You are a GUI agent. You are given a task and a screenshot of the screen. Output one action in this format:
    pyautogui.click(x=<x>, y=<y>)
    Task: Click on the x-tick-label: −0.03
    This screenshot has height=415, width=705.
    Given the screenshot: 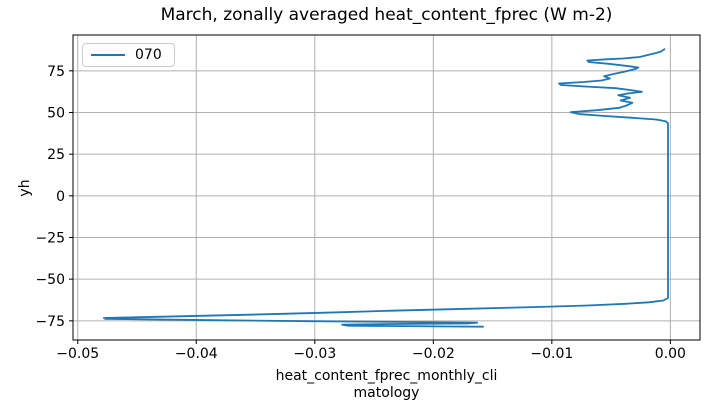 What is the action you would take?
    pyautogui.click(x=314, y=354)
    